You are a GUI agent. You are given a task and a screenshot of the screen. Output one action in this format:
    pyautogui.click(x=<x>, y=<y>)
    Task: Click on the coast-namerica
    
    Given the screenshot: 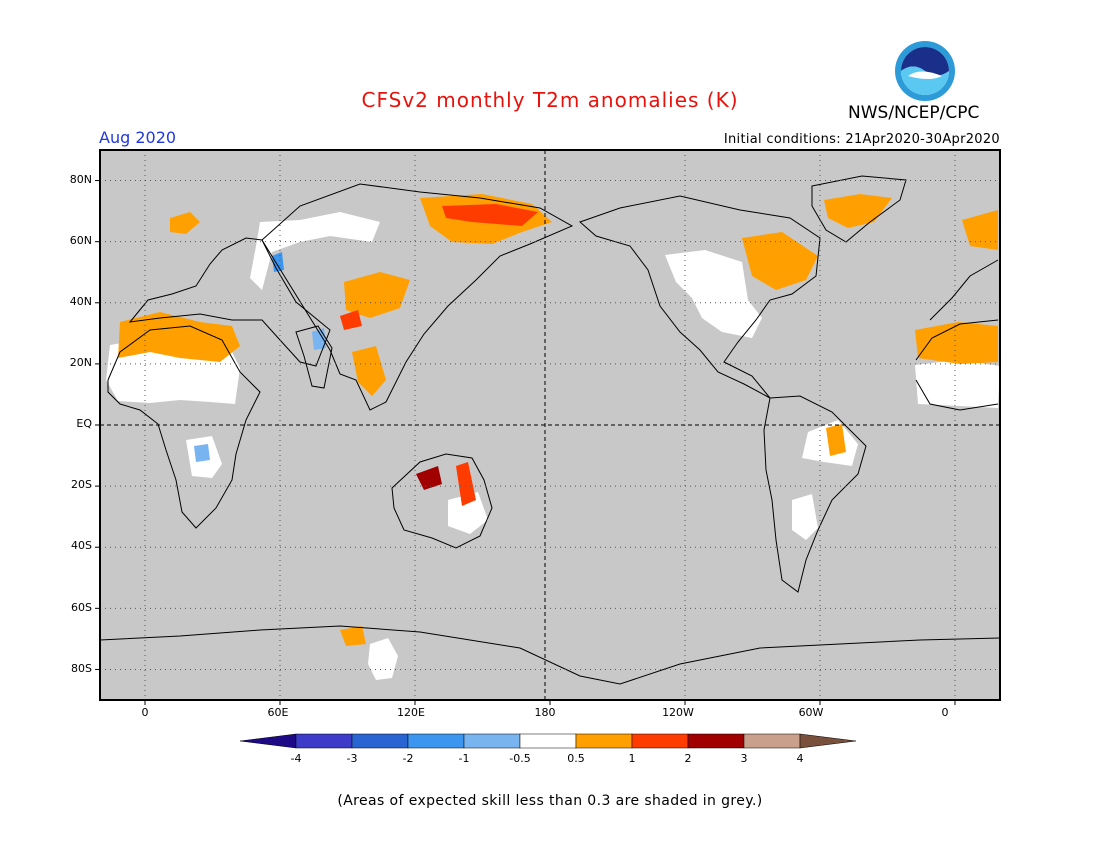 What is the action you would take?
    pyautogui.click(x=700, y=297)
    